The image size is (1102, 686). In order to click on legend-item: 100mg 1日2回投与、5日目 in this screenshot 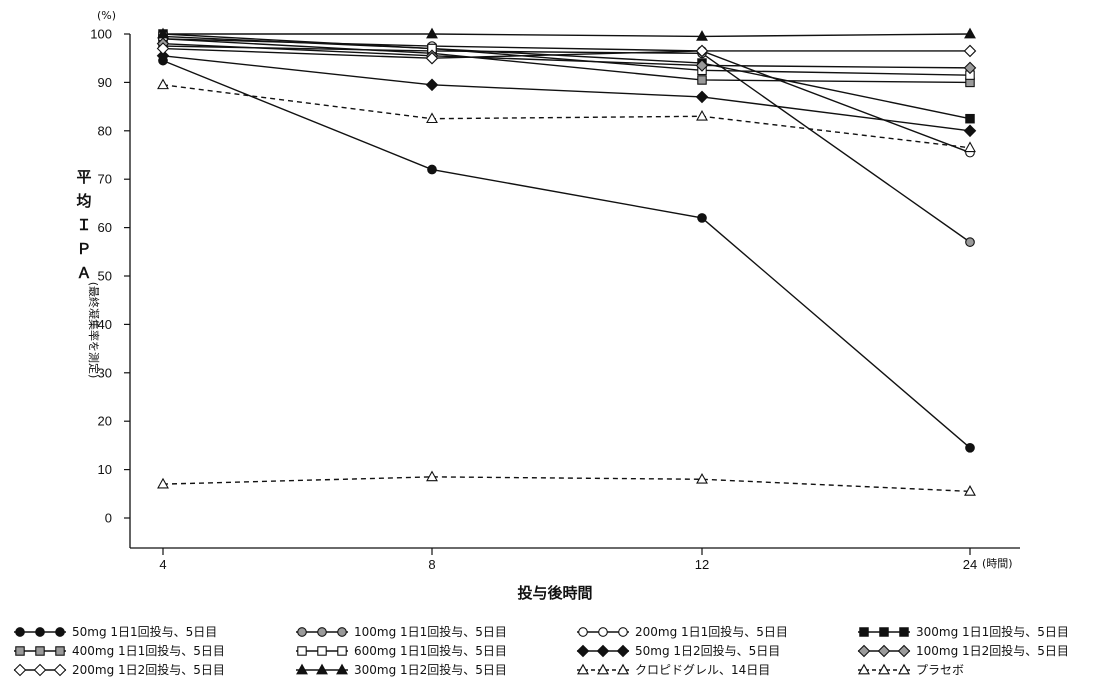, I will do `click(963, 650)`.